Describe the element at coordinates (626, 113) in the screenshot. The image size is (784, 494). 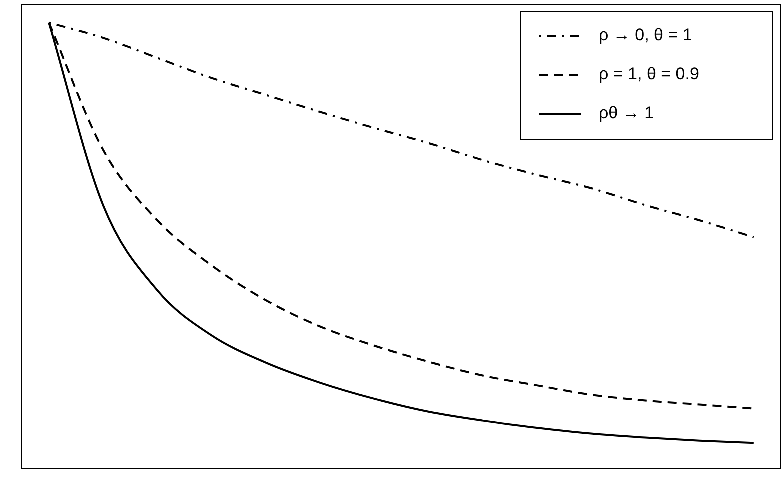
I see `legend-label: ρθ → 1` at that location.